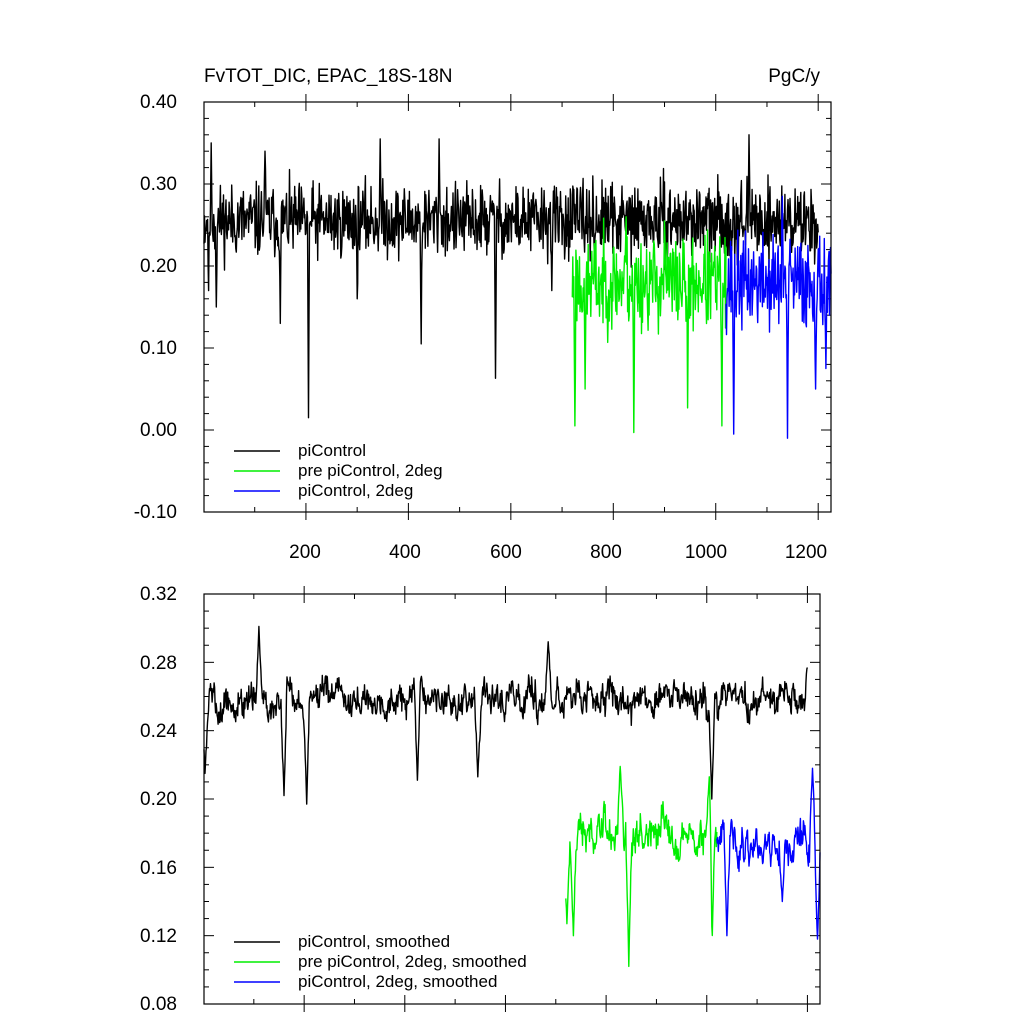 Image resolution: width=1024 pixels, height=1024 pixels. What do you see at coordinates (606, 552) in the screenshot?
I see `top-x-tick-label: 800` at bounding box center [606, 552].